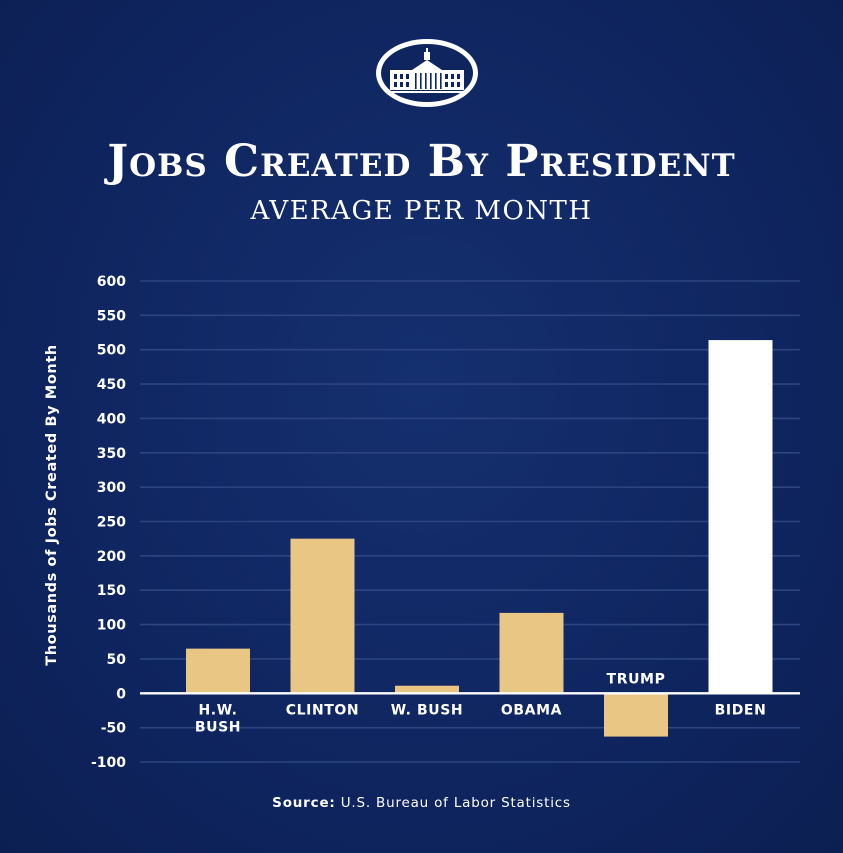 The width and height of the screenshot is (843, 853). Describe the element at coordinates (636, 715) in the screenshot. I see `bar-trump` at that location.